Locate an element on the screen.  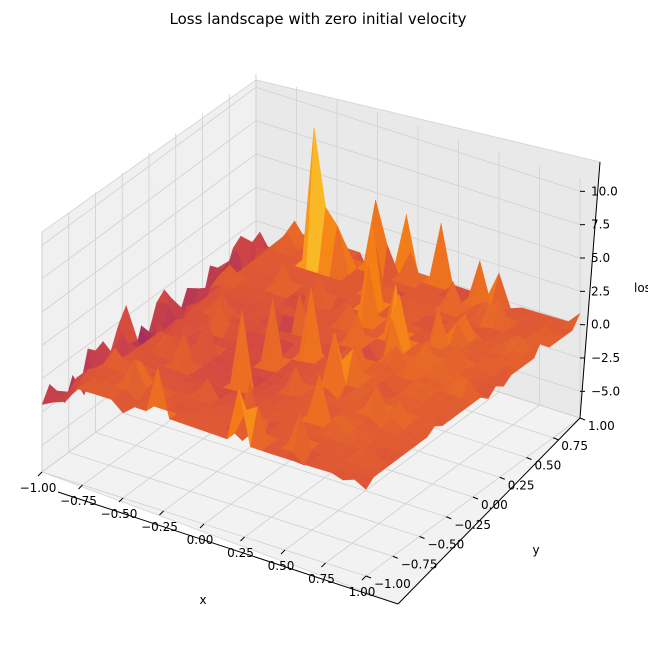
y-tick-label: 1.00 is located at coordinates (601, 426).